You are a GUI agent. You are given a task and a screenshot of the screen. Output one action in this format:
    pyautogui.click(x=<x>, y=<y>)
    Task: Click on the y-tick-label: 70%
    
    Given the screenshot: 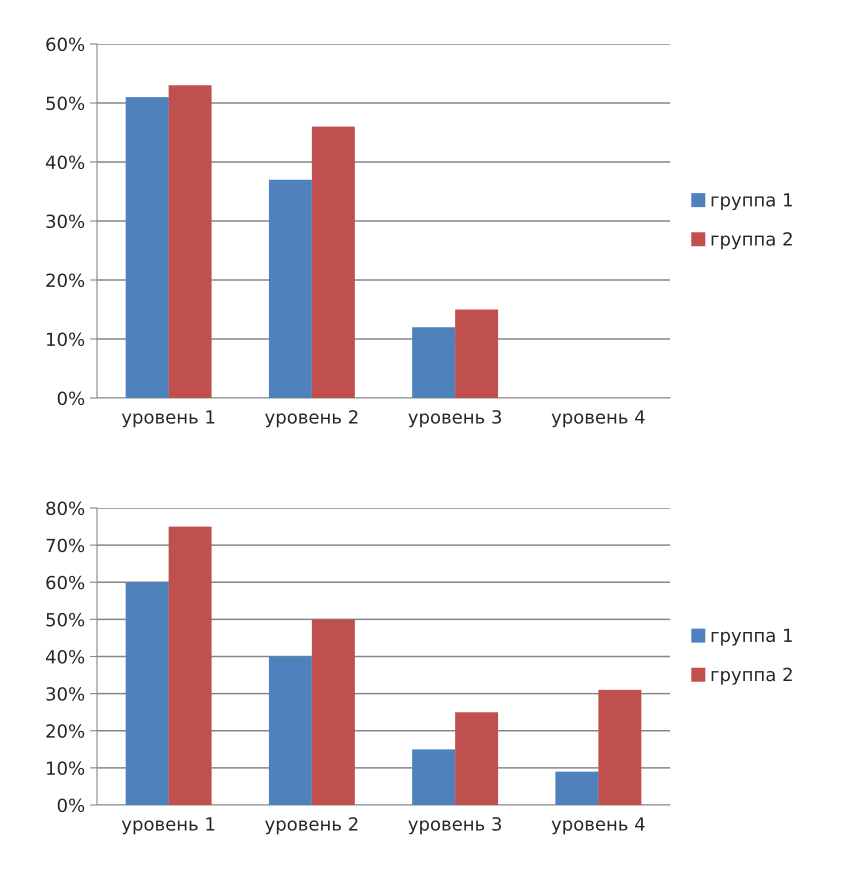 What is the action you would take?
    pyautogui.click(x=65, y=545)
    